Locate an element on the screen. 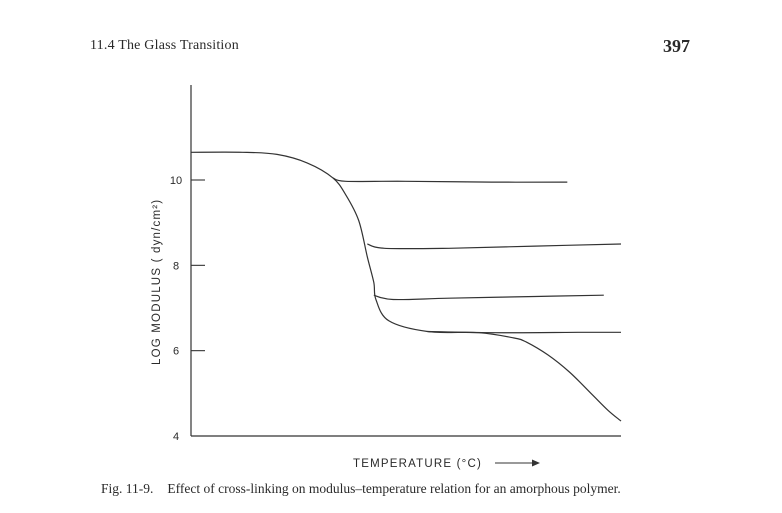 The height and width of the screenshot is (513, 782). y-axis-label: LOG MODULUS ( dyn/cm²) is located at coordinates (157, 282).